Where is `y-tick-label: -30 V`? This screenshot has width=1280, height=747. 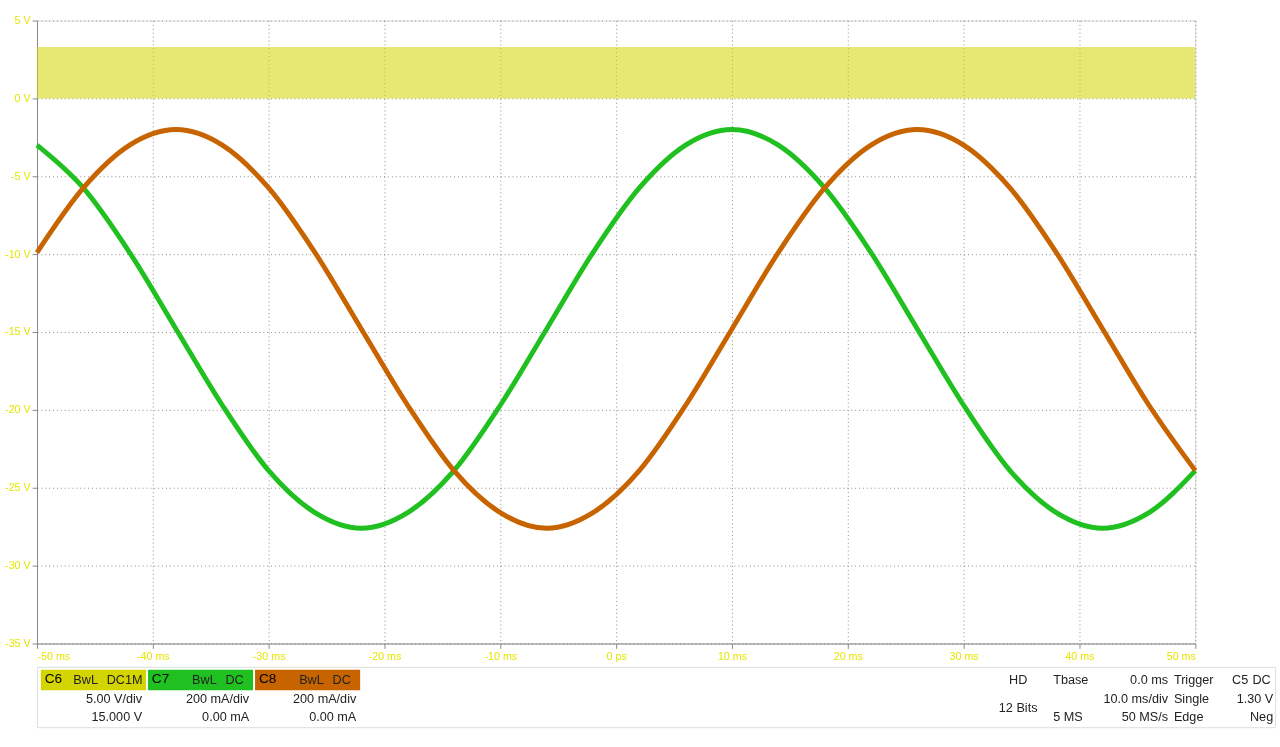
y-tick-label: -30 V is located at coordinates (18, 565).